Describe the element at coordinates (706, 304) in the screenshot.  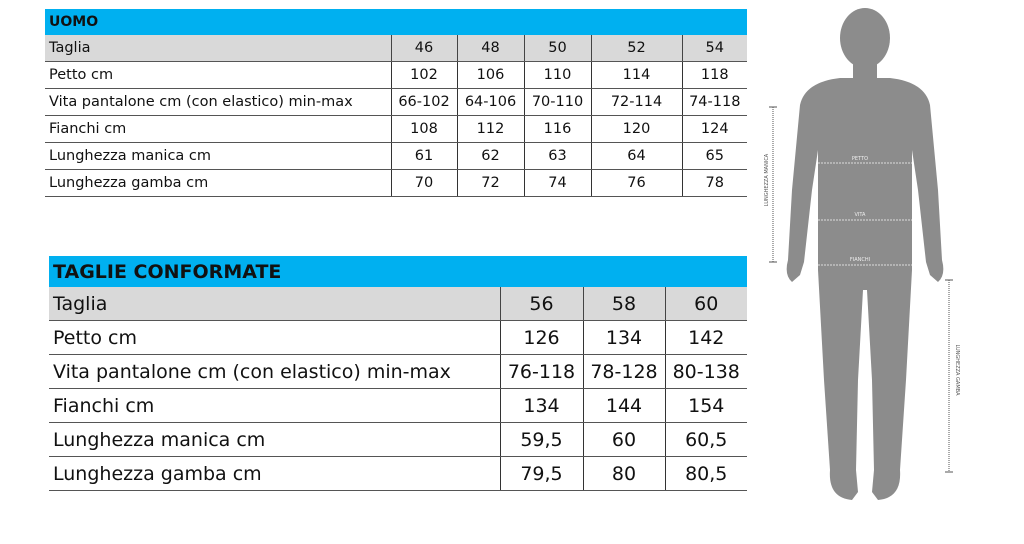
I see `size-cell: 60` at that location.